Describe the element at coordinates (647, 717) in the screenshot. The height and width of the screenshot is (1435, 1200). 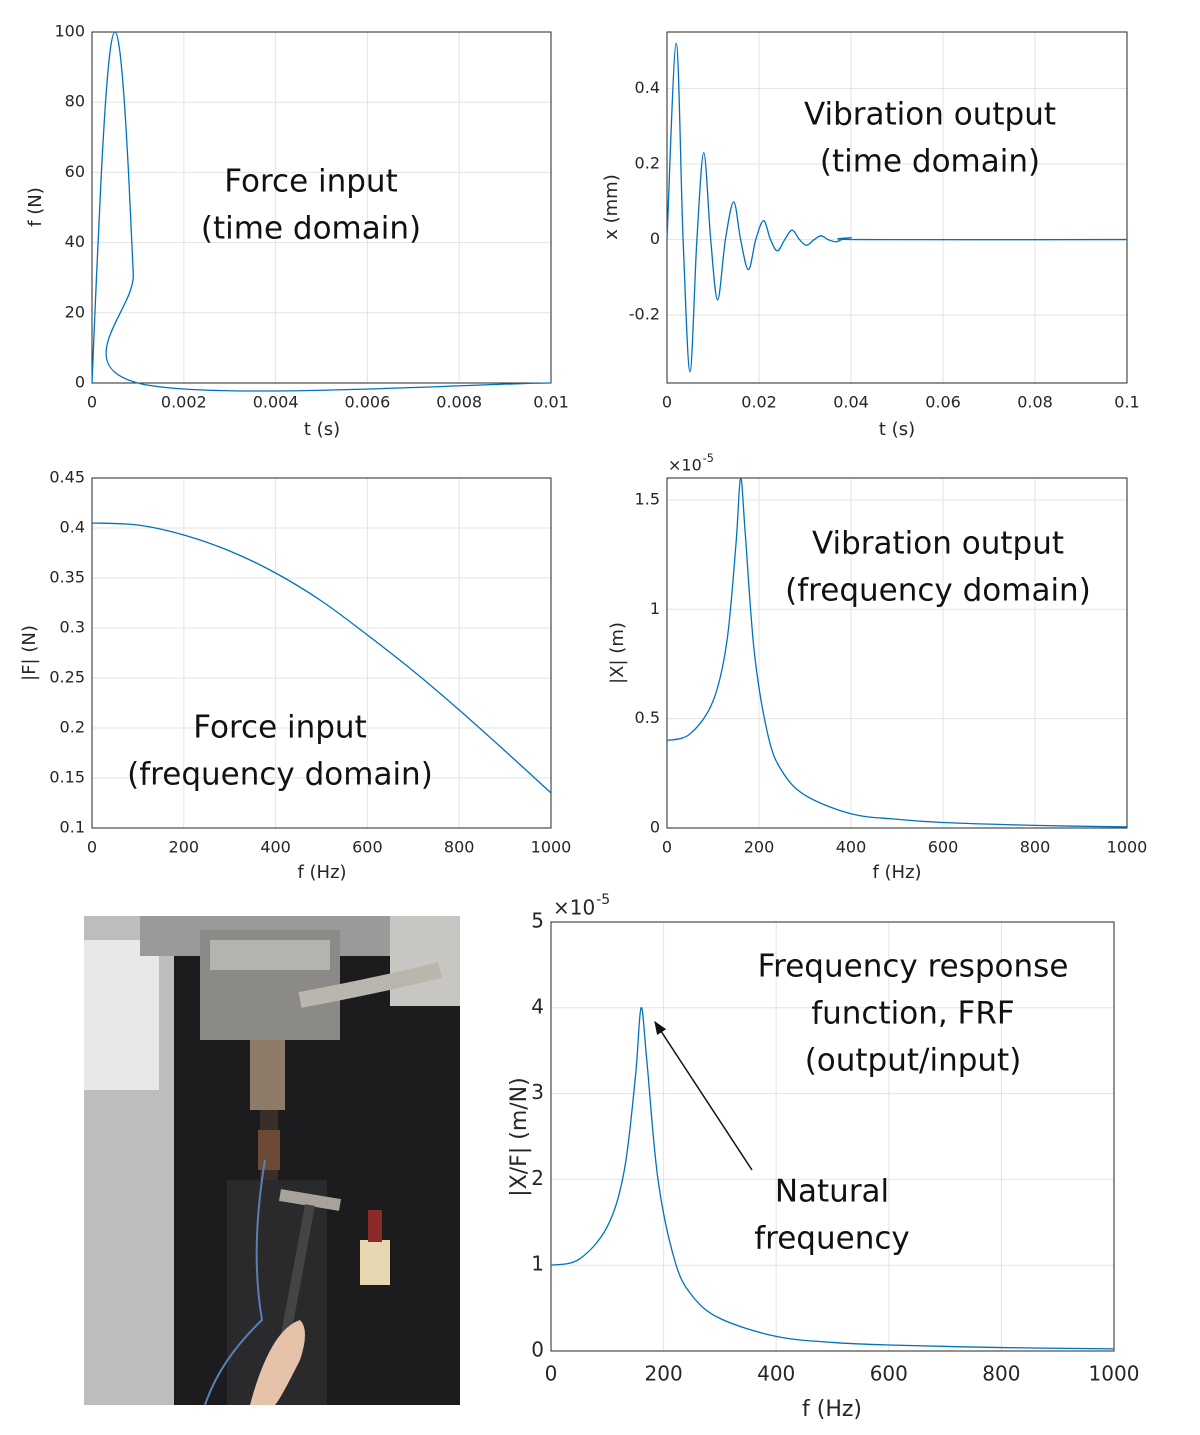
I see `y-tick-label: 0.5` at that location.